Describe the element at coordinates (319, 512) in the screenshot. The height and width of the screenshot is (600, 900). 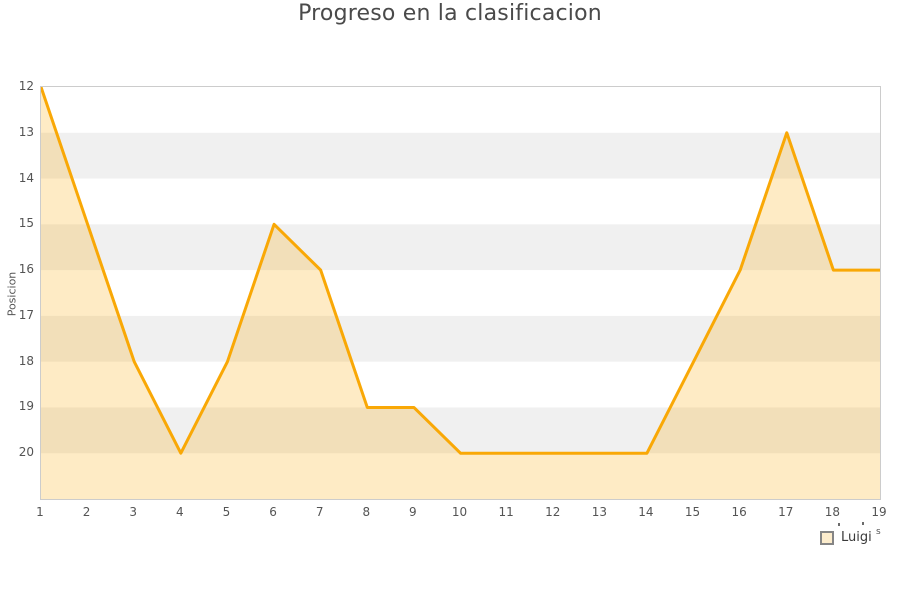
I see `x-tick-label: 7` at that location.